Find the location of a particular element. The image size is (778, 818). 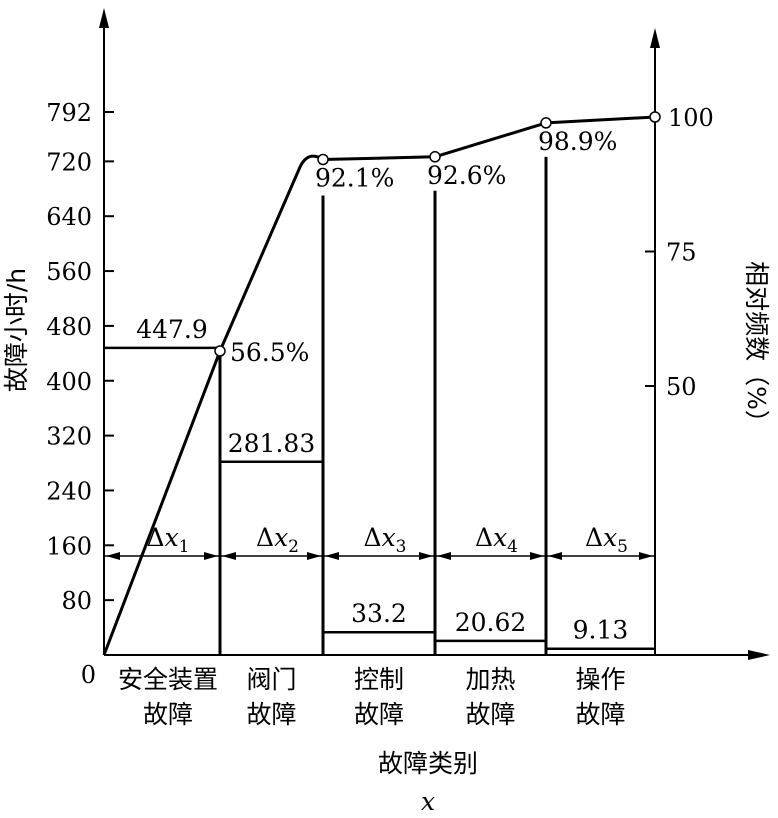

interval-label: Δx1 is located at coordinates (168, 540).